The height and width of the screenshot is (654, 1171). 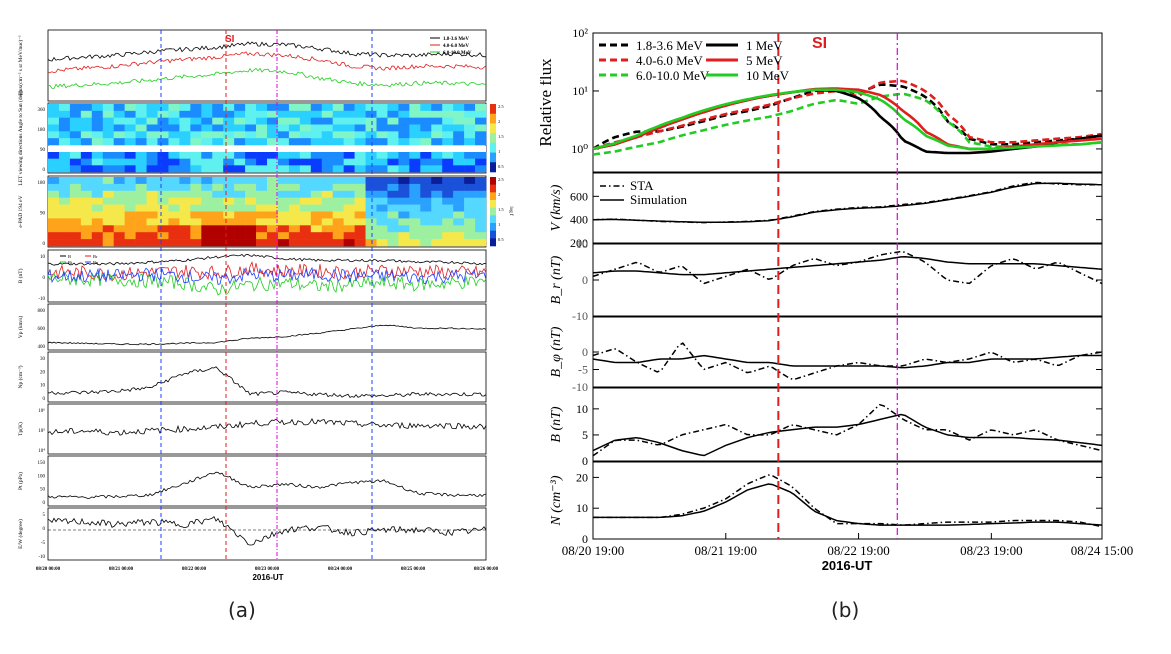 What do you see at coordinates (1102, 550) in the screenshot?
I see `panel-b-xtick-label: 08/24 15:00` at bounding box center [1102, 550].